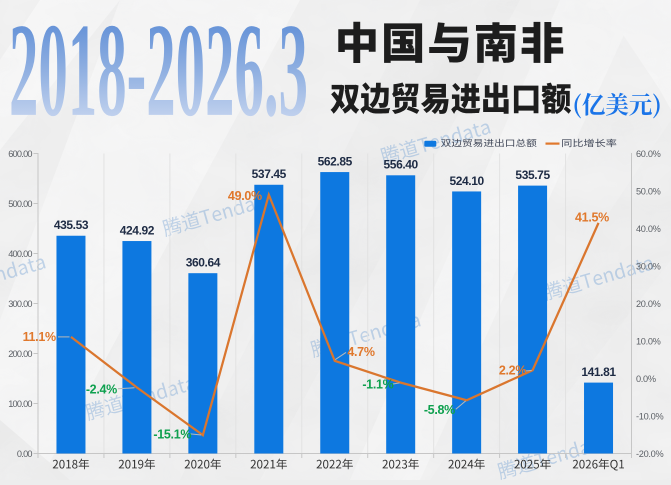 The width and height of the screenshot is (671, 485). What do you see at coordinates (360, 352) in the screenshot?
I see `svg-text: 4.7%` at bounding box center [360, 352].